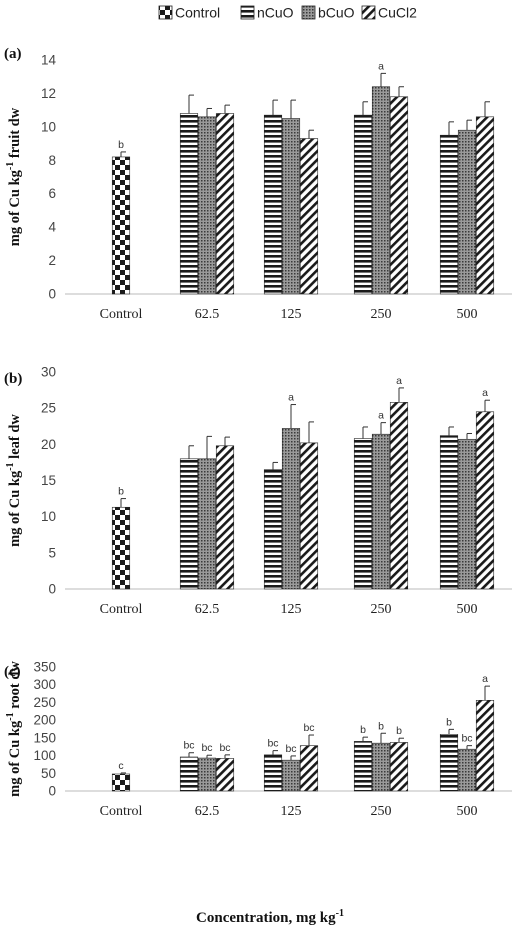 The image size is (522, 933). Describe the element at coordinates (44, 720) in the screenshot. I see `y-tick-label: 200` at that location.